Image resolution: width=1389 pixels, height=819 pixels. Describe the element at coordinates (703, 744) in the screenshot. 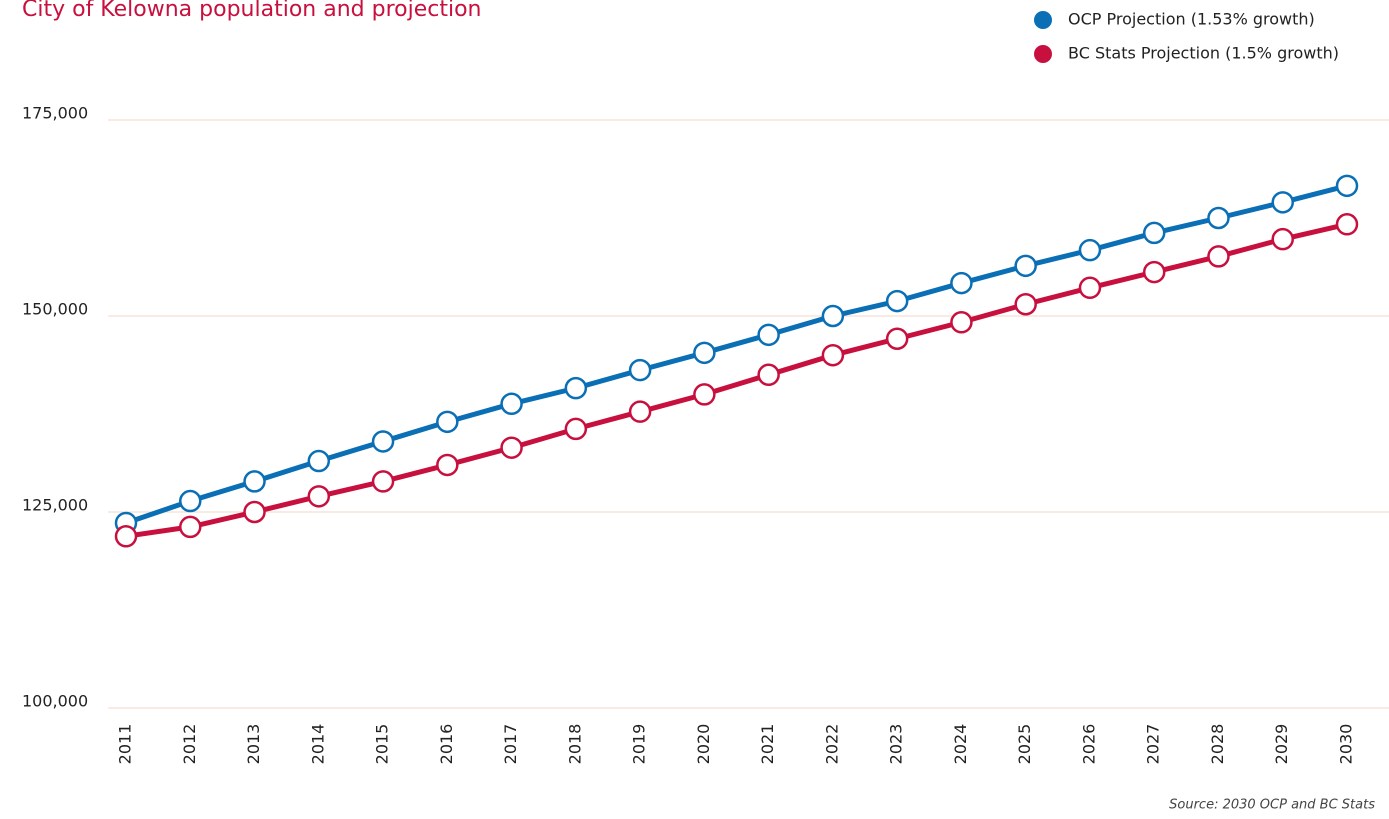

I see `x-tick-label: 2020` at that location.